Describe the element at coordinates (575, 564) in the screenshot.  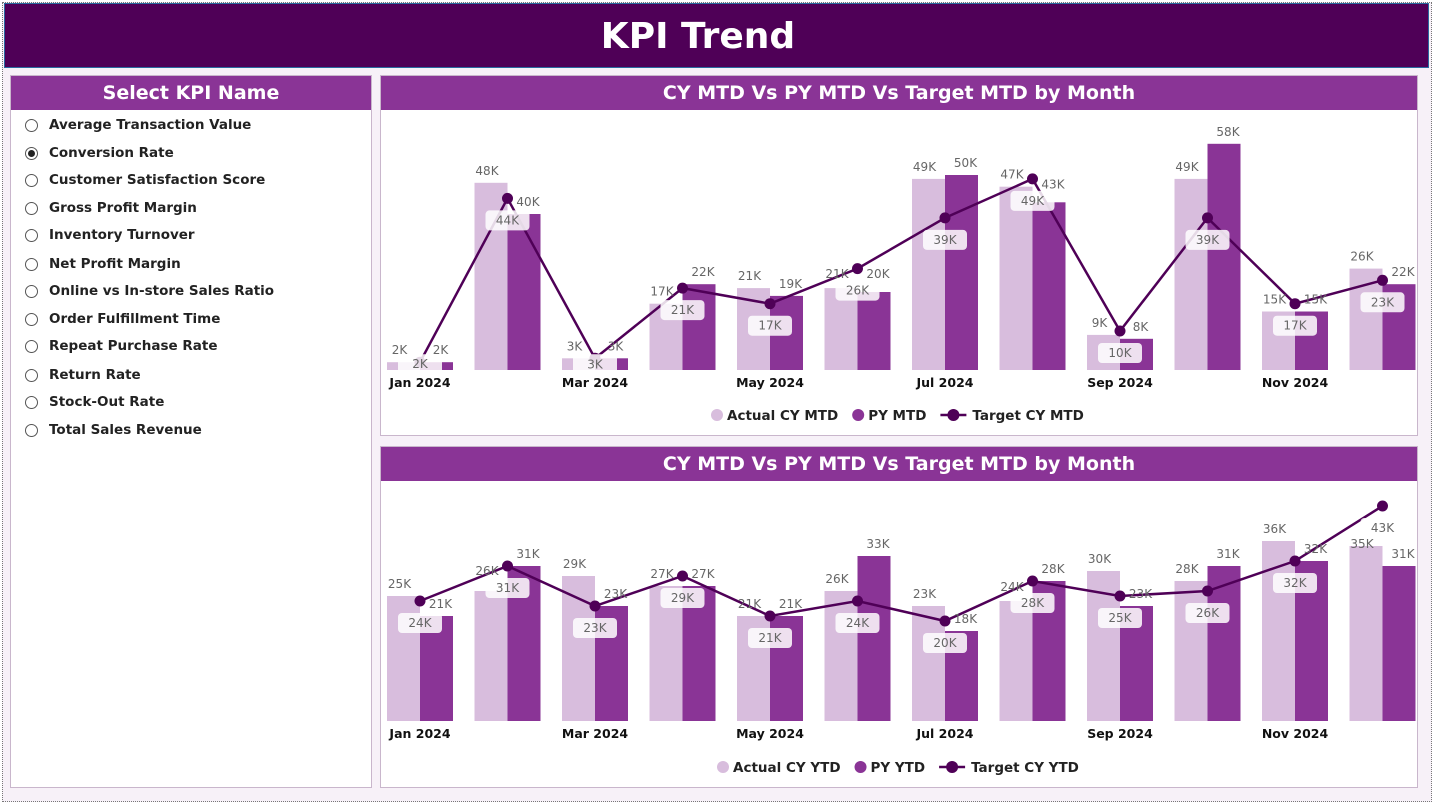
I see `data-label-actual-group: 29K` at that location.